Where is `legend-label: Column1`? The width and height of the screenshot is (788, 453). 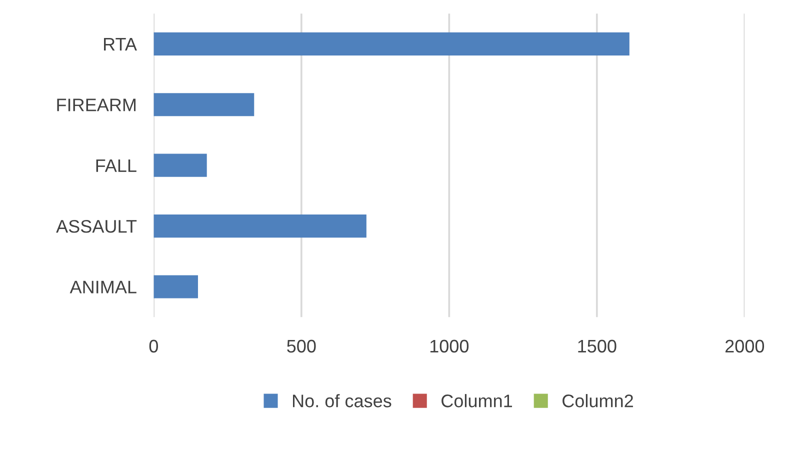
legend-label: Column1 is located at coordinates (477, 401).